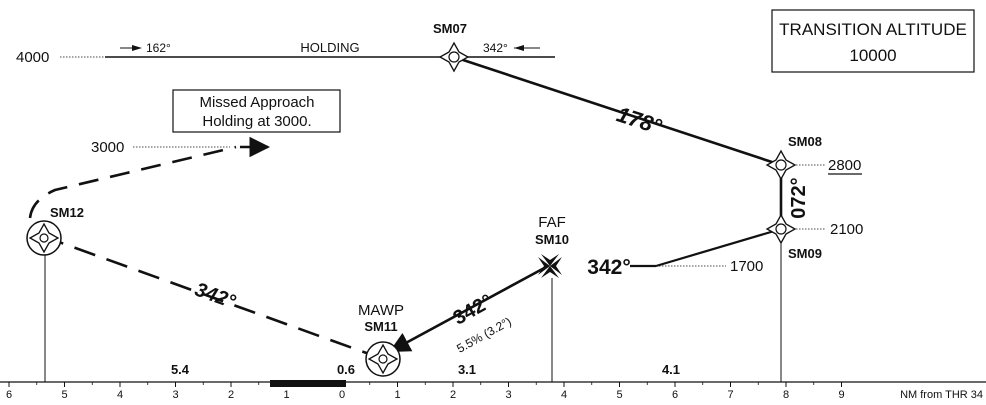 The width and height of the screenshot is (986, 405). What do you see at coordinates (180, 369) in the screenshot?
I see `distance-segment-1: 5.4` at bounding box center [180, 369].